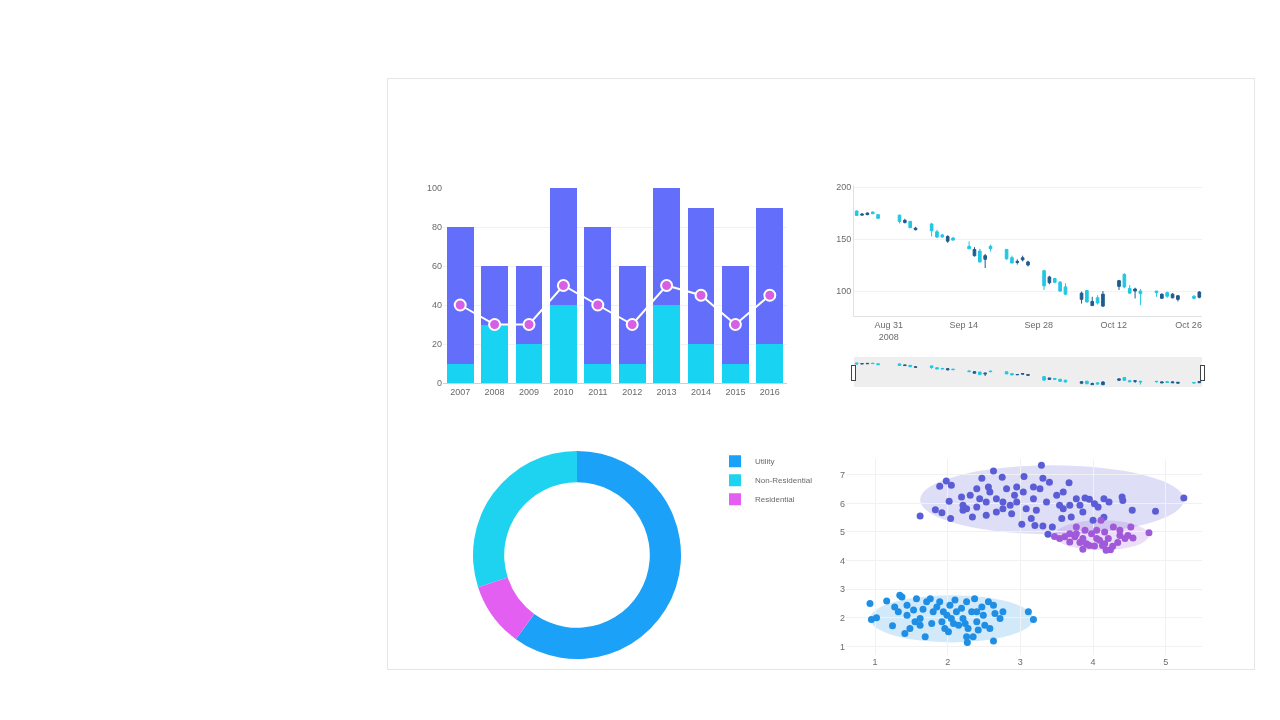 This screenshot has height=720, width=1280. Describe the element at coordinates (701, 391) in the screenshot. I see `x-tick-label: 2014` at that location.